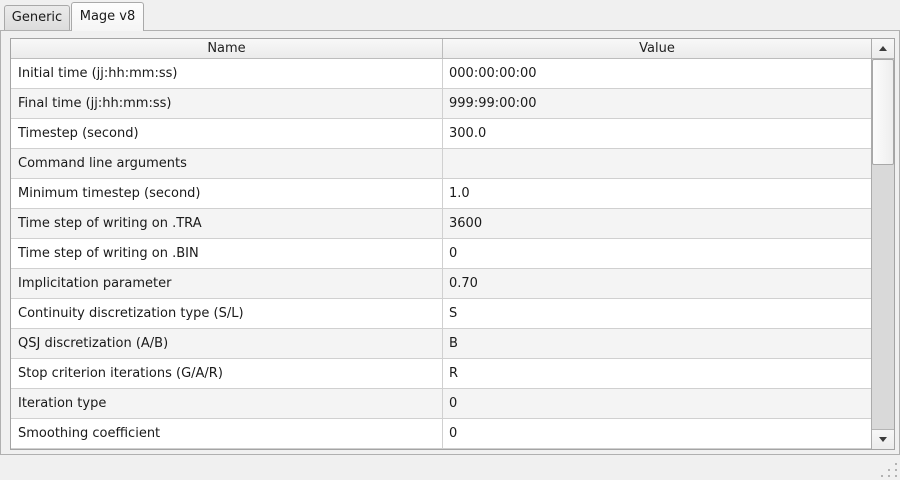 The width and height of the screenshot is (900, 480). Describe the element at coordinates (454, 373) in the screenshot. I see `param-value-cell: R` at that location.